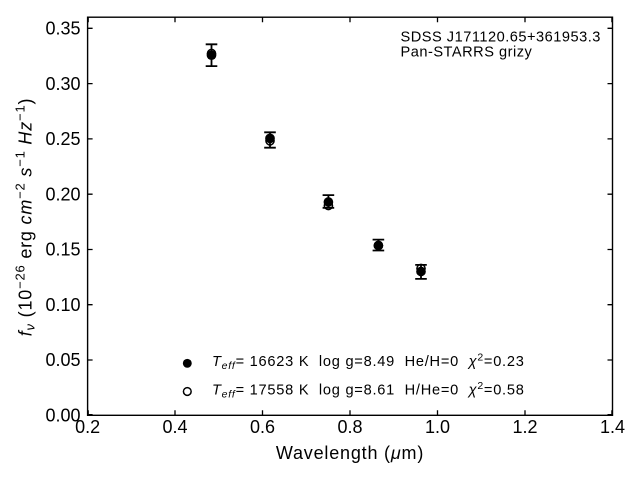  I want to click on svg-text: 0.00, so click(62, 416).